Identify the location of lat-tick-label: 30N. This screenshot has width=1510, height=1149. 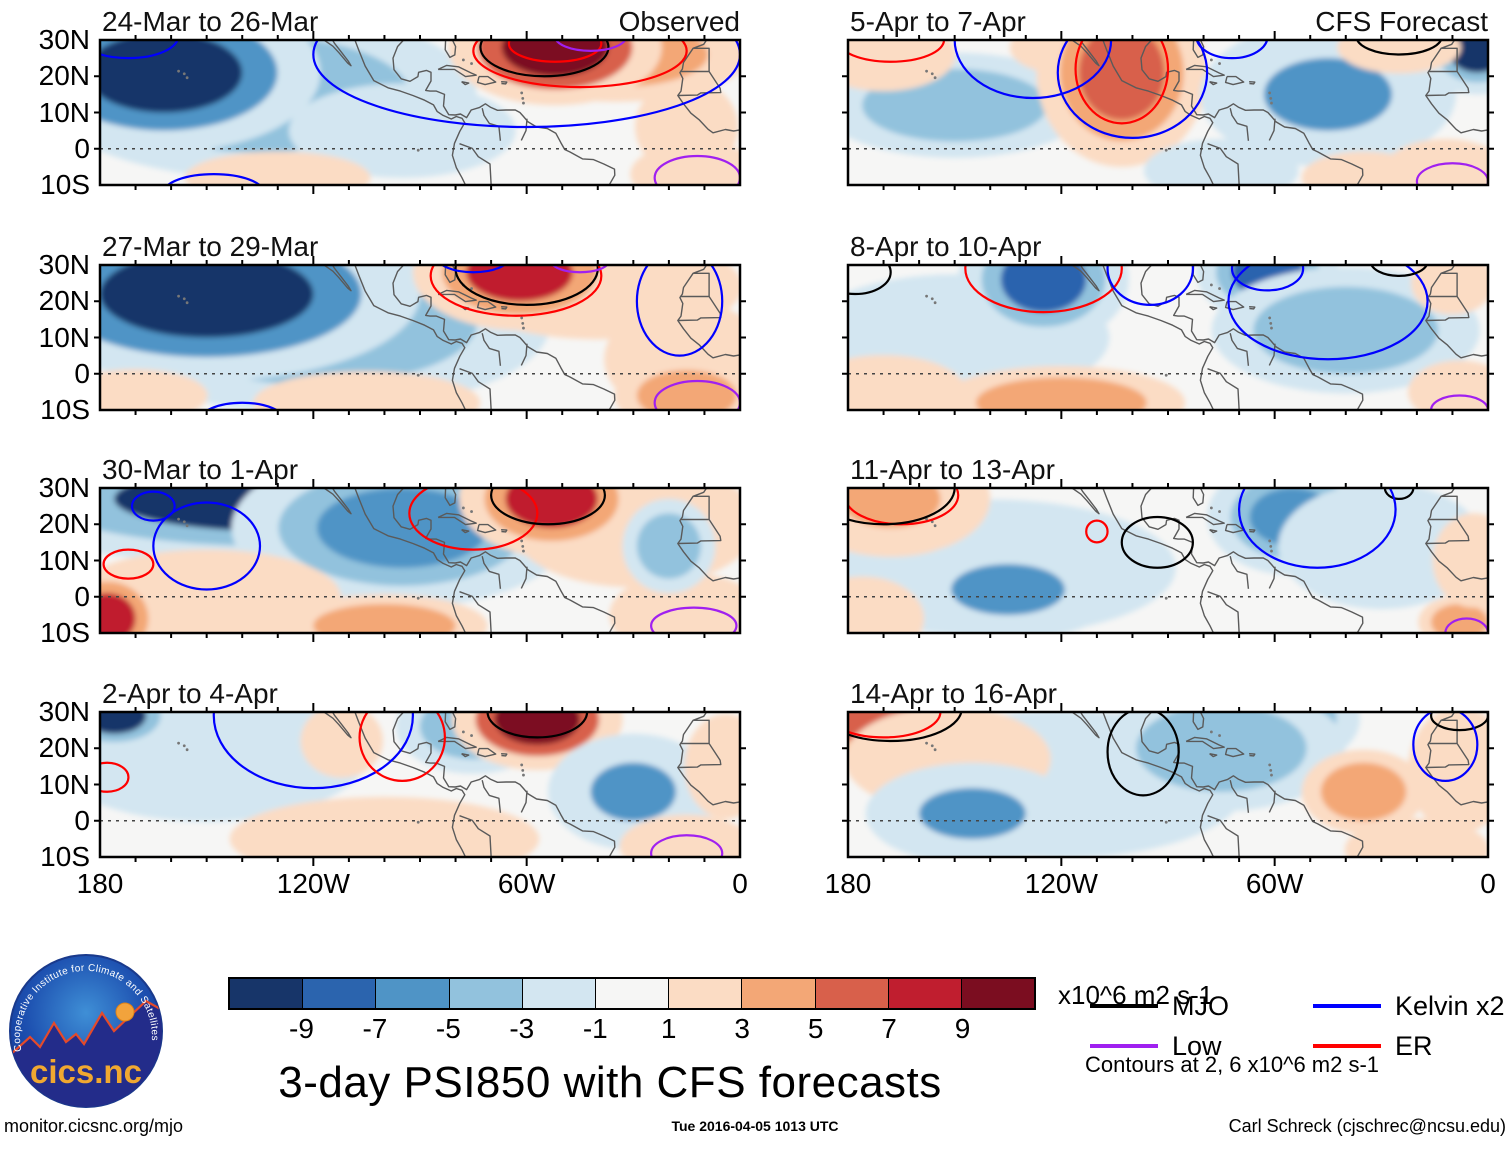
(64, 39).